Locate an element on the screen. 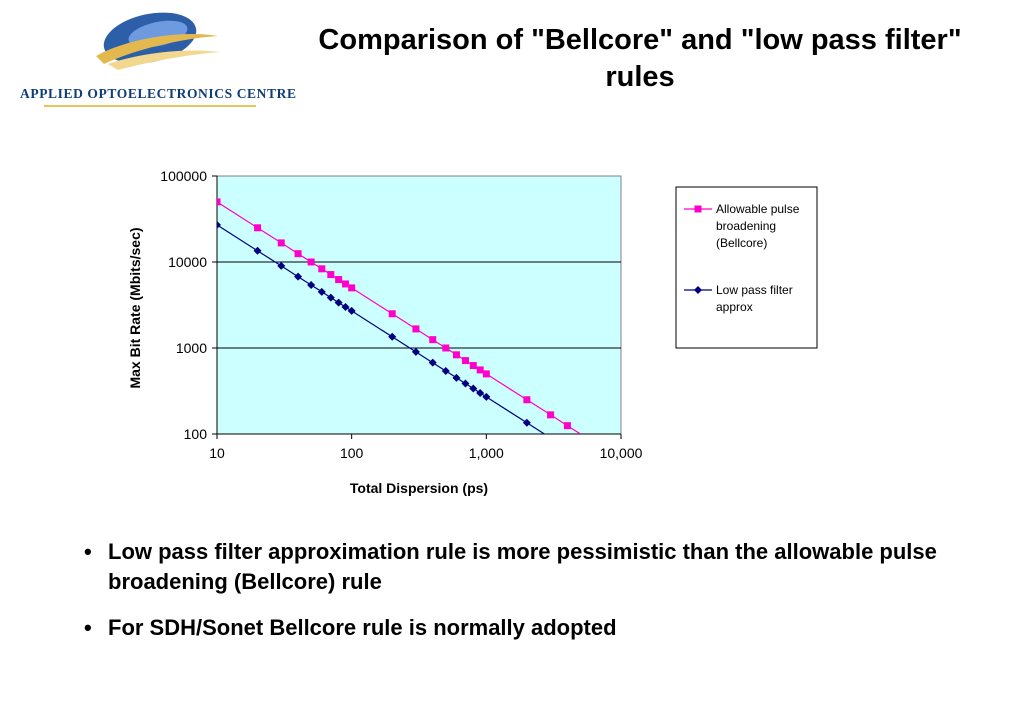 The width and height of the screenshot is (1023, 722). legend-label-line: (Bellcore) is located at coordinates (741, 243).